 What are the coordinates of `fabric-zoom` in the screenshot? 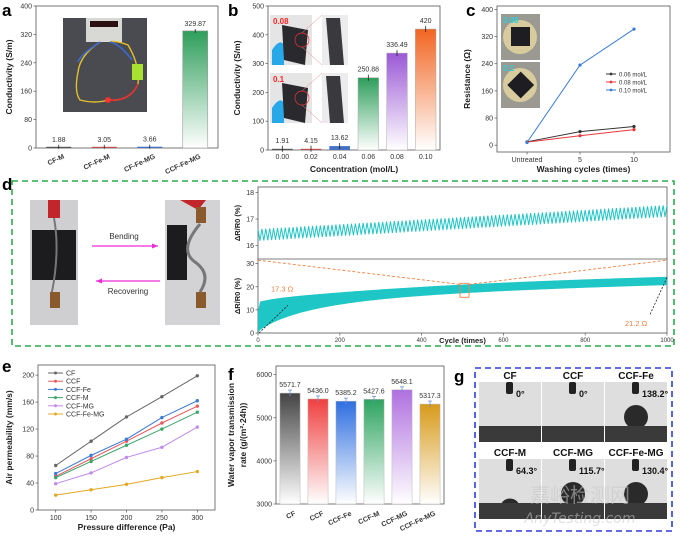 It's located at (335, 41).